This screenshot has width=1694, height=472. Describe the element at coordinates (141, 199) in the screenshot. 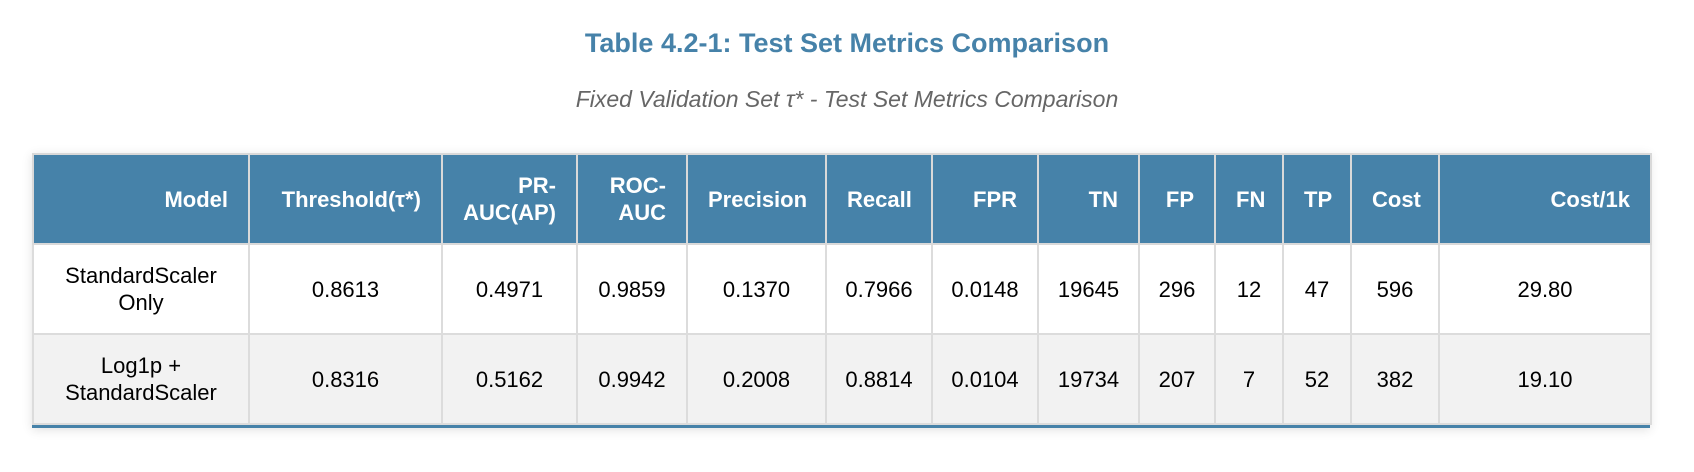

I see `column-header-model: Model` at that location.